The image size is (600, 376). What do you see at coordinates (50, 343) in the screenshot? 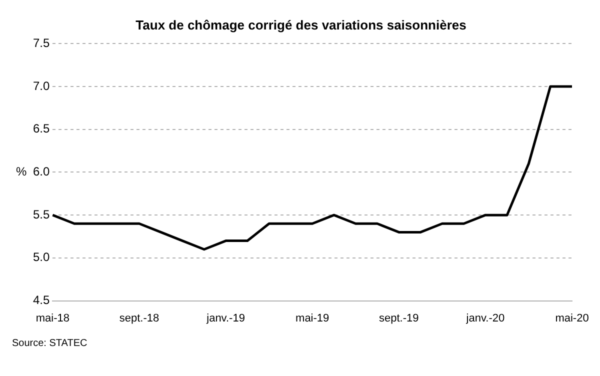
I see `source-note: Source: STATEC` at bounding box center [50, 343].